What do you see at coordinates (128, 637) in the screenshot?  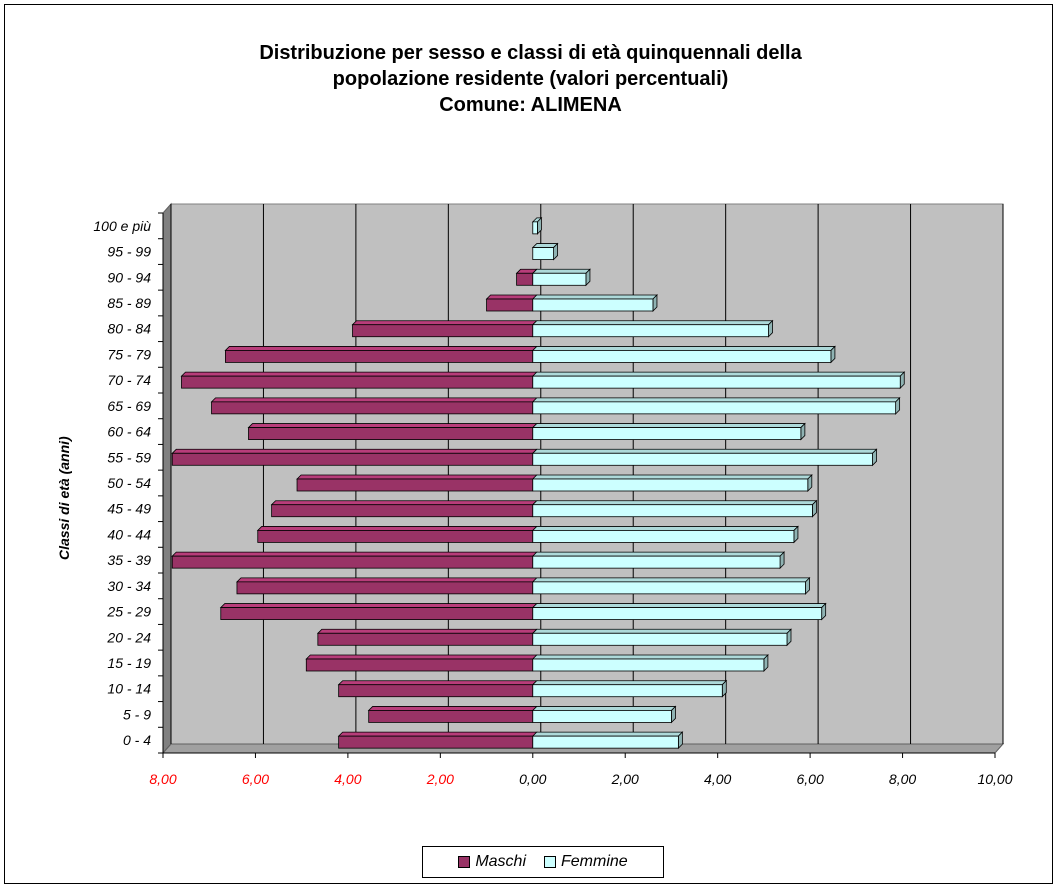 I see `y-tick-label: 20 - 24` at bounding box center [128, 637].